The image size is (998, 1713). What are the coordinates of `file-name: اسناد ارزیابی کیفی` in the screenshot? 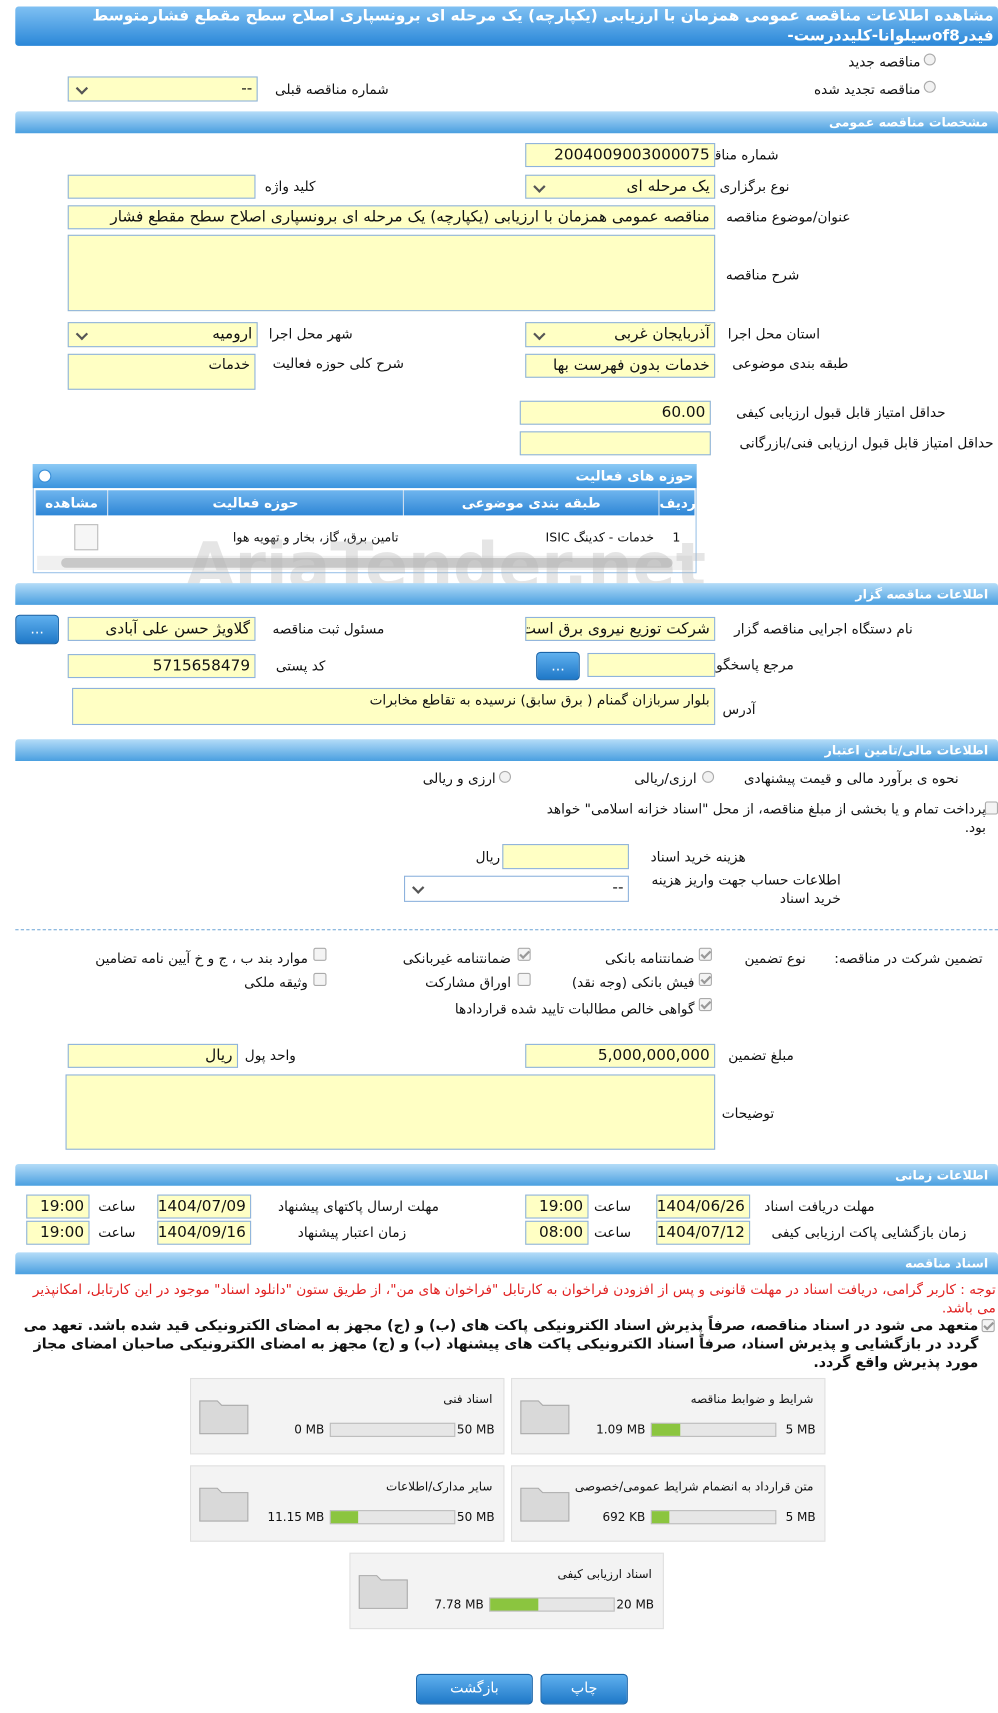 It's located at (604, 1574).